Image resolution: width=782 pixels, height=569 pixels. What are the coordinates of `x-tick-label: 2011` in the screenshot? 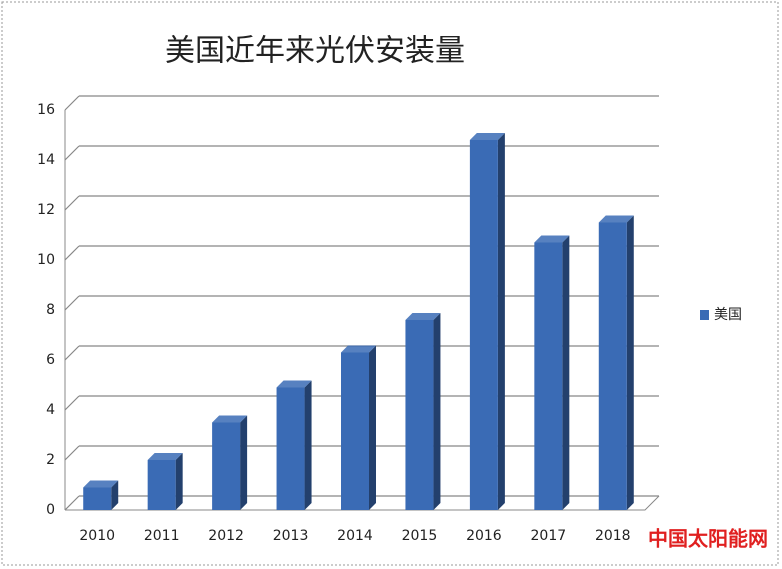 It's located at (162, 536).